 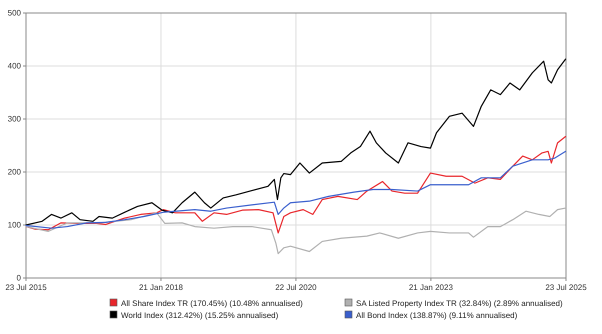 I want to click on line-series, so click(x=295, y=230).